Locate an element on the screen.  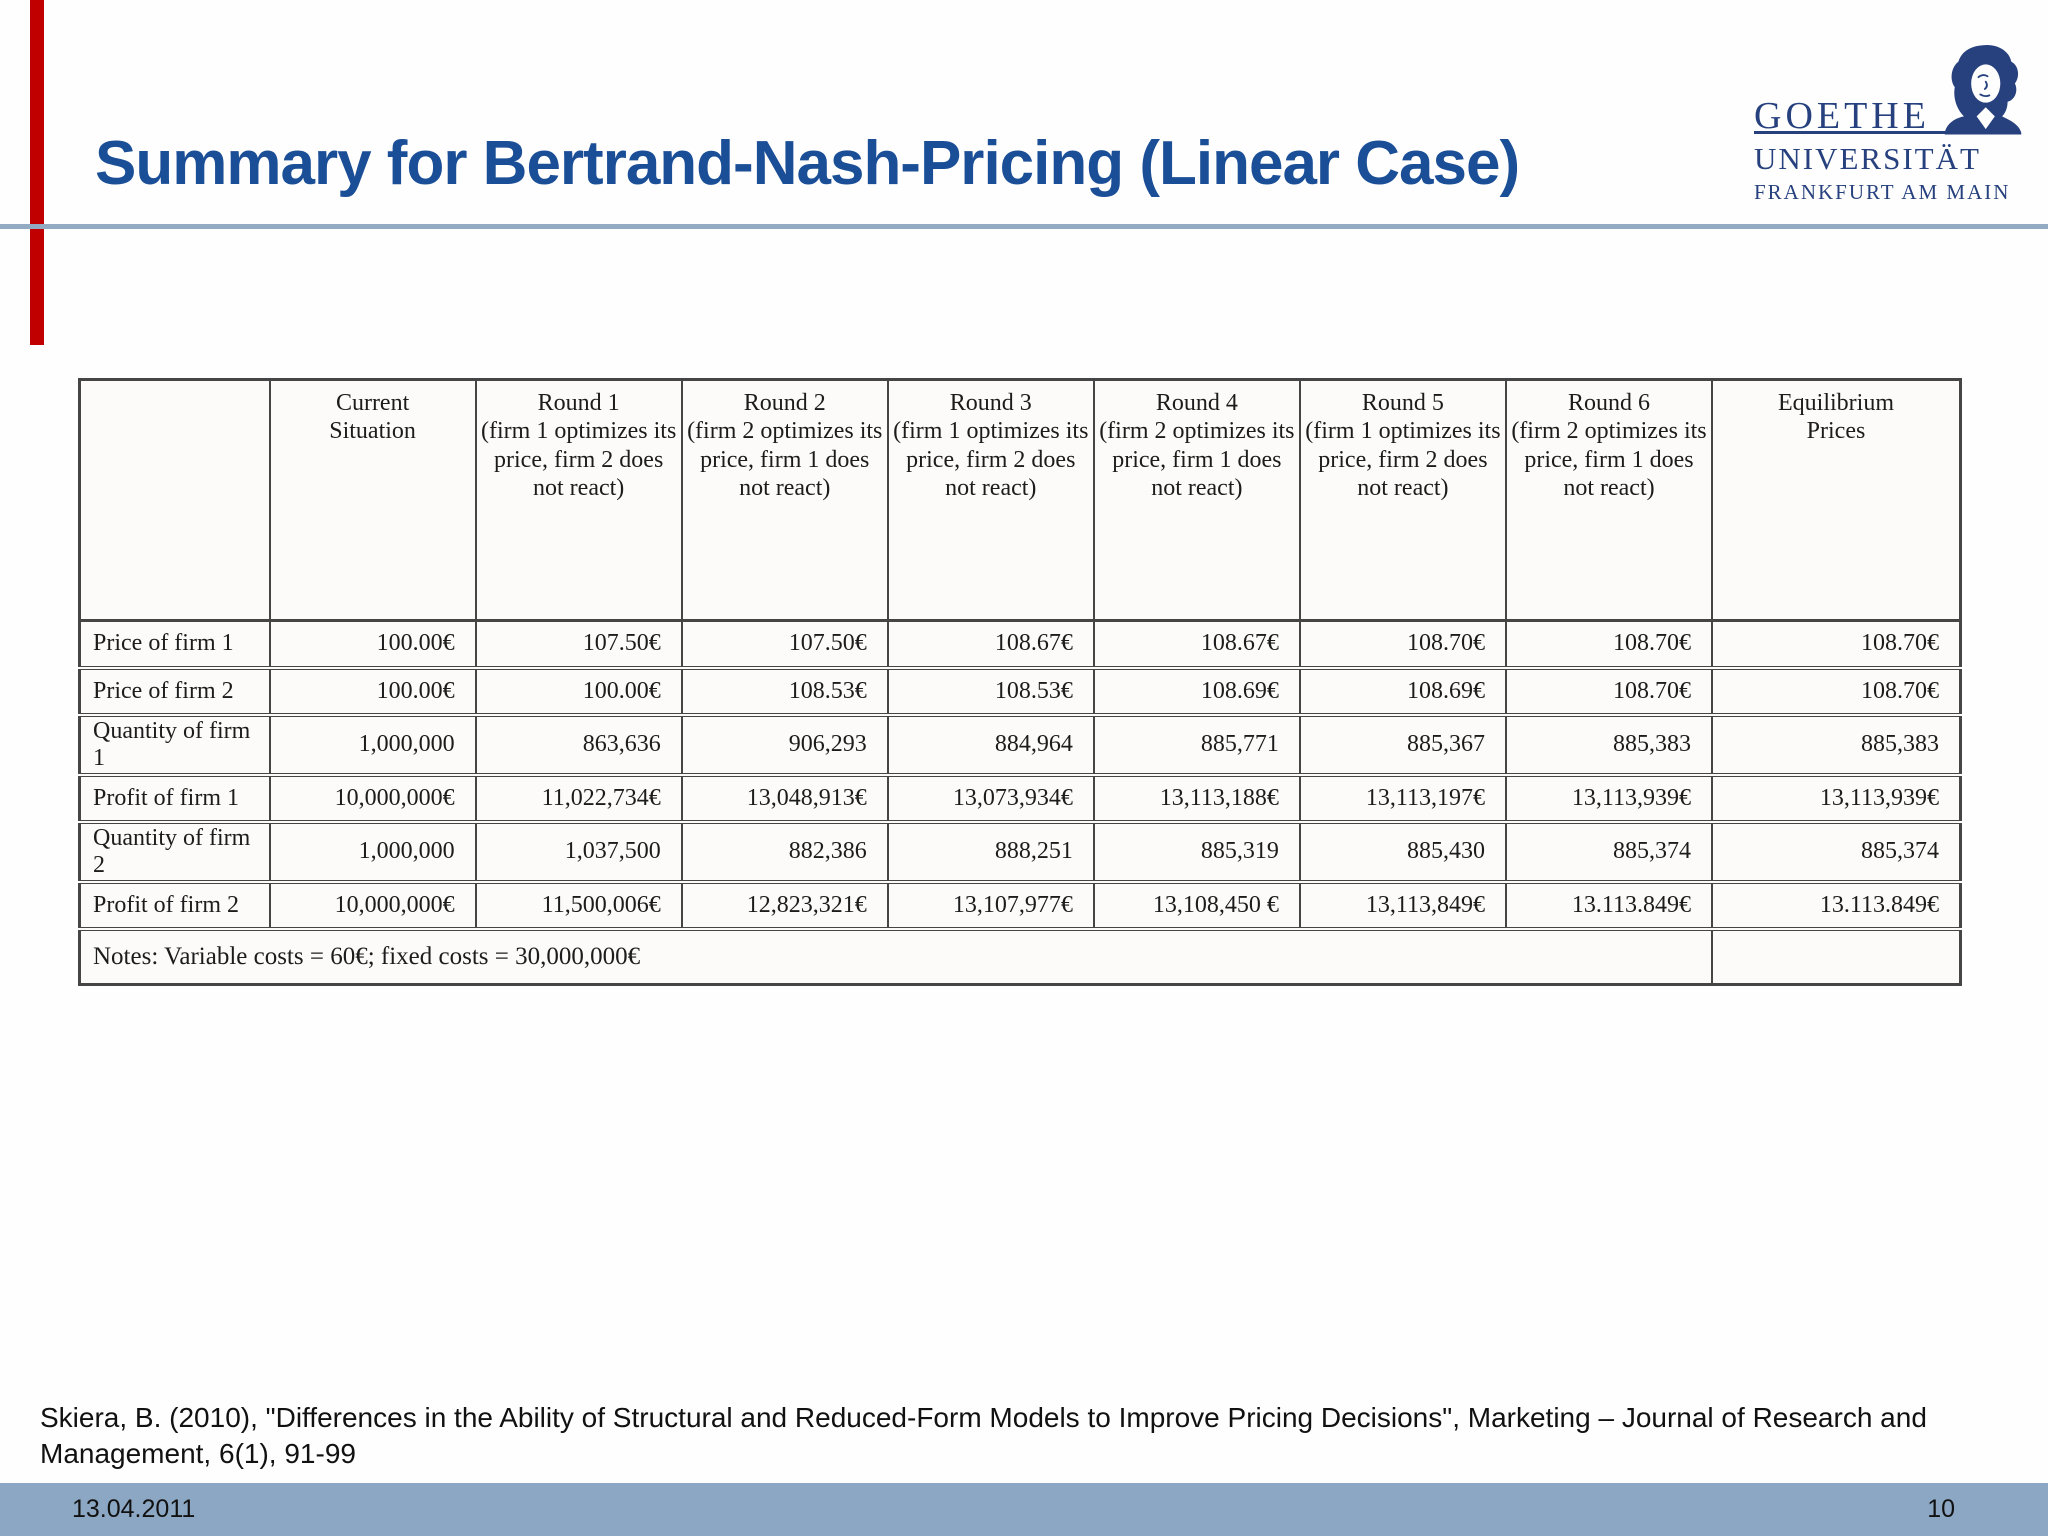
table-notes-empty-cell is located at coordinates (1836, 957).